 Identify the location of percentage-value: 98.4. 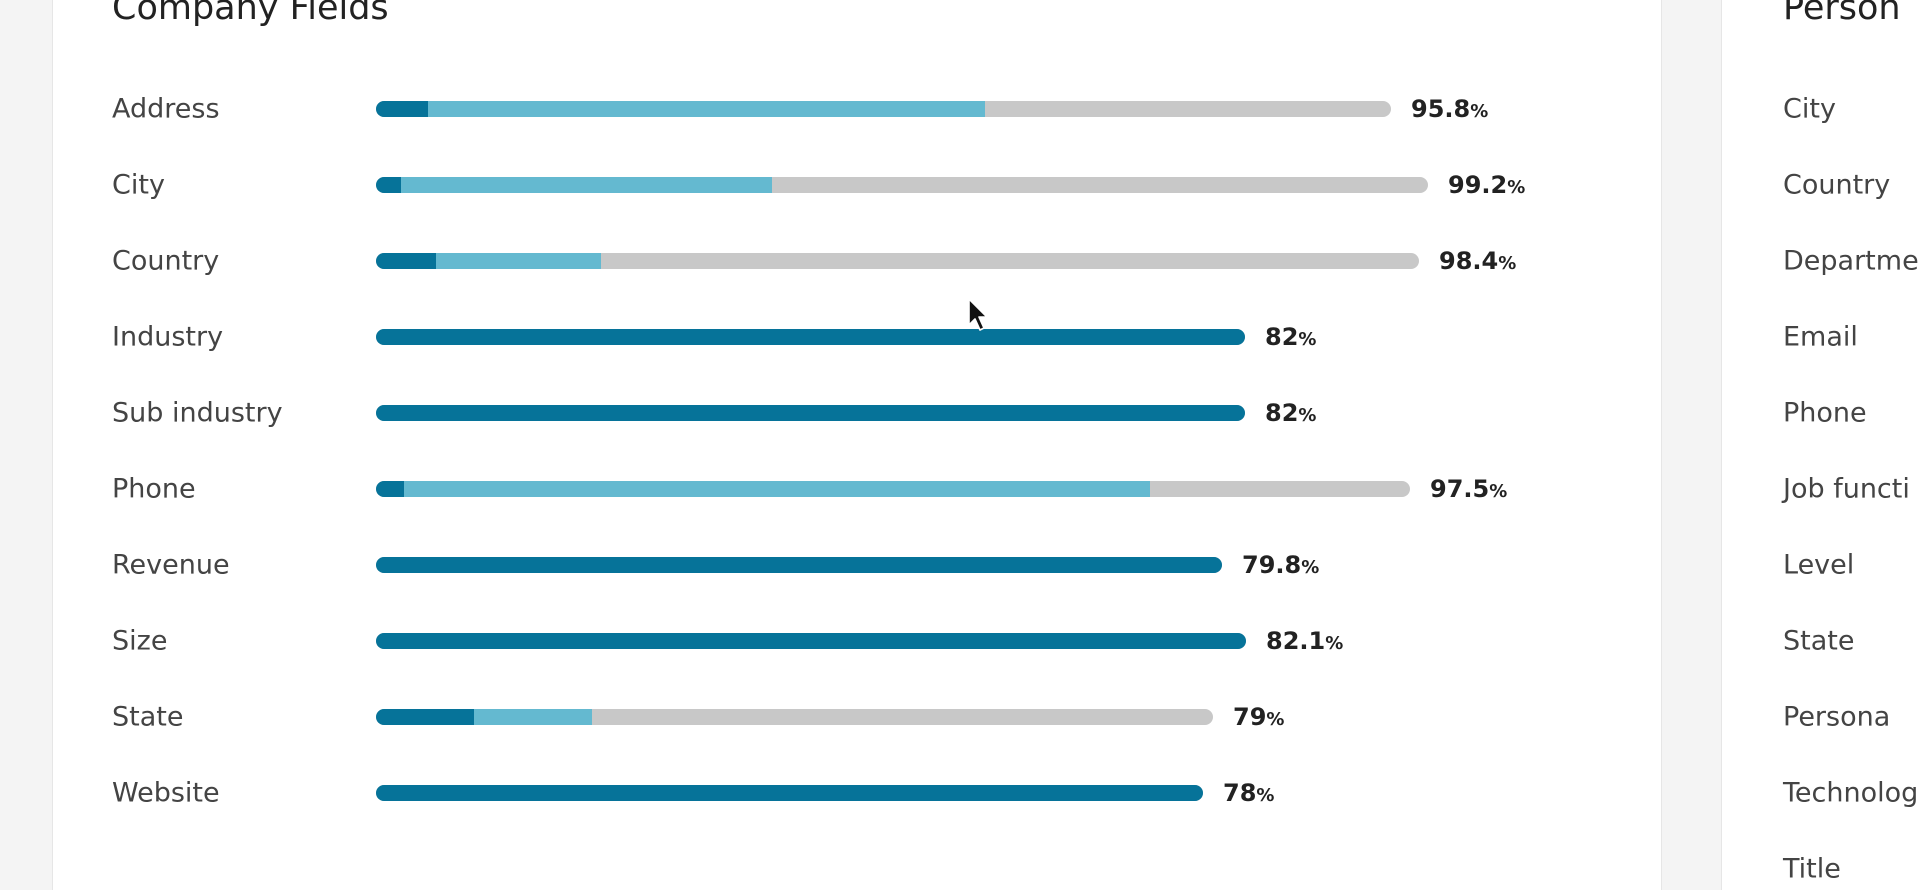
(1469, 261).